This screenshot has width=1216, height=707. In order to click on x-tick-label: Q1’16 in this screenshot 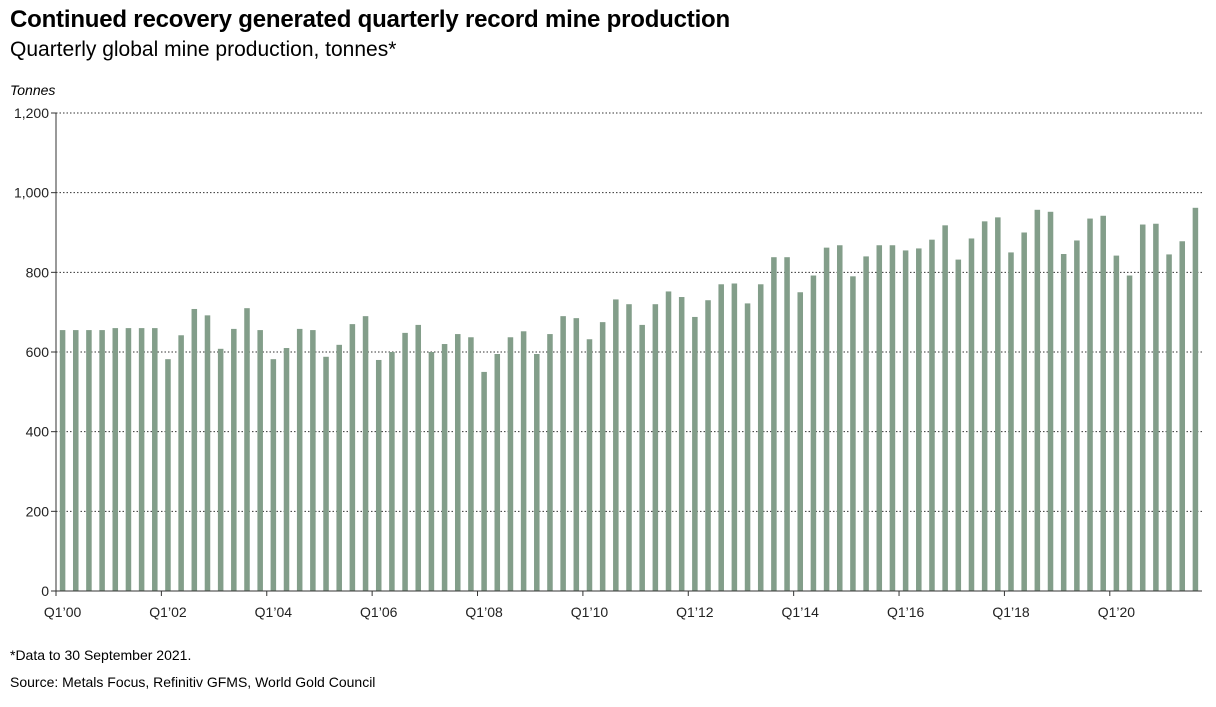, I will do `click(906, 612)`.